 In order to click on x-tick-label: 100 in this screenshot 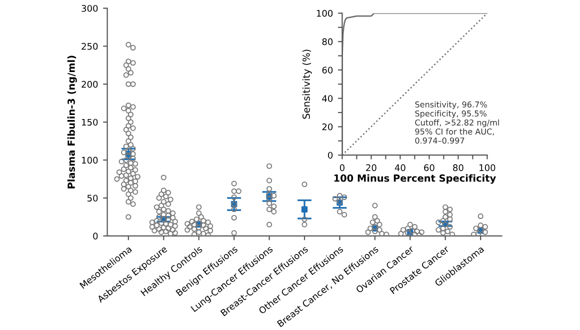, I will do `click(488, 168)`.